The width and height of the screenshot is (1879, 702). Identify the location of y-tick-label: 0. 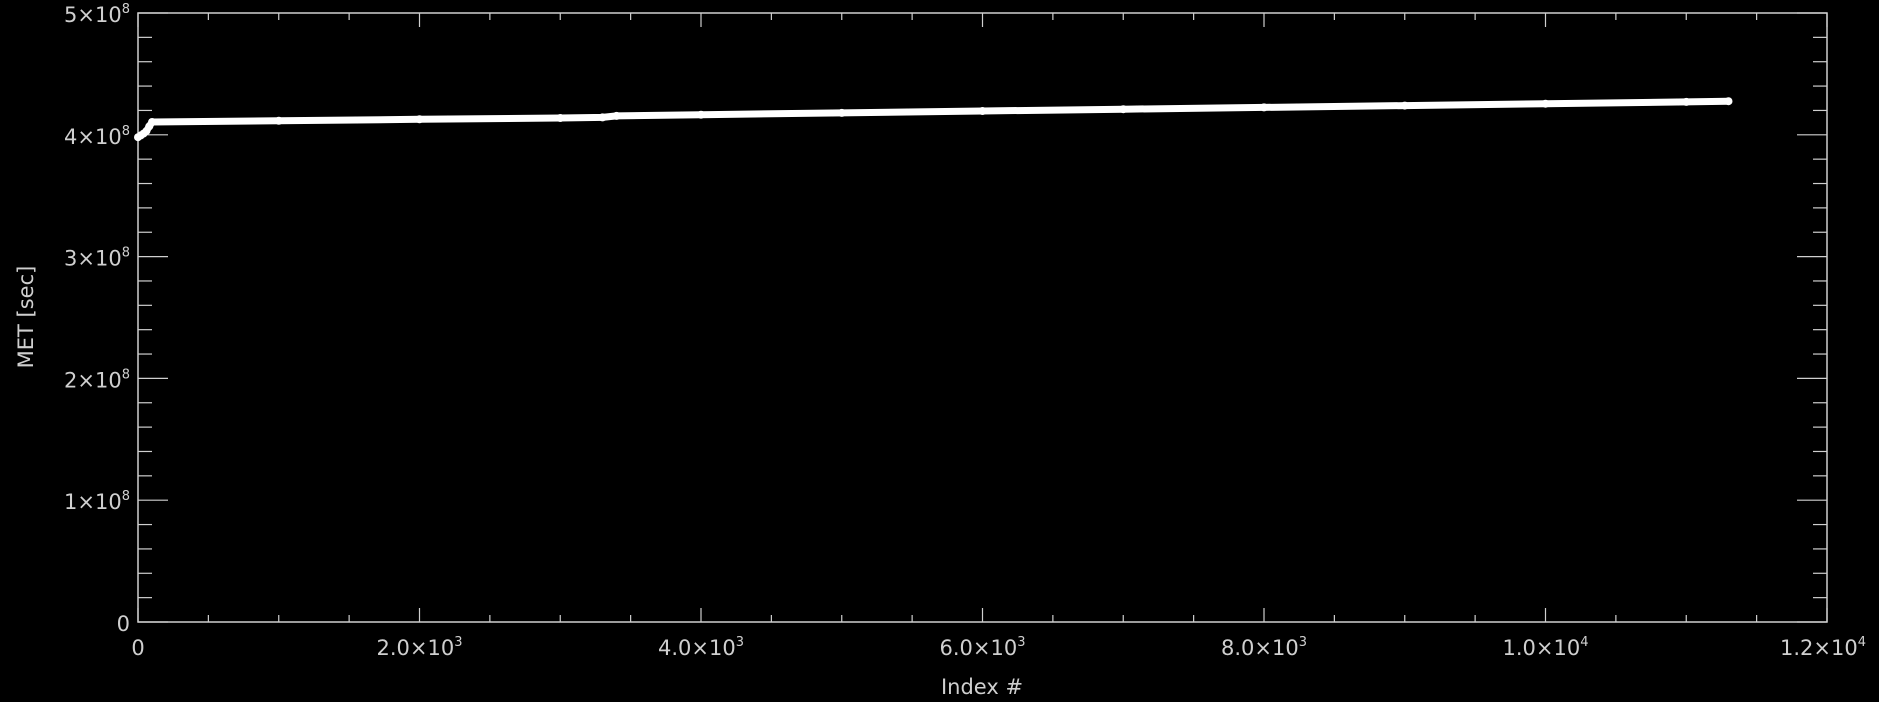
(123, 624).